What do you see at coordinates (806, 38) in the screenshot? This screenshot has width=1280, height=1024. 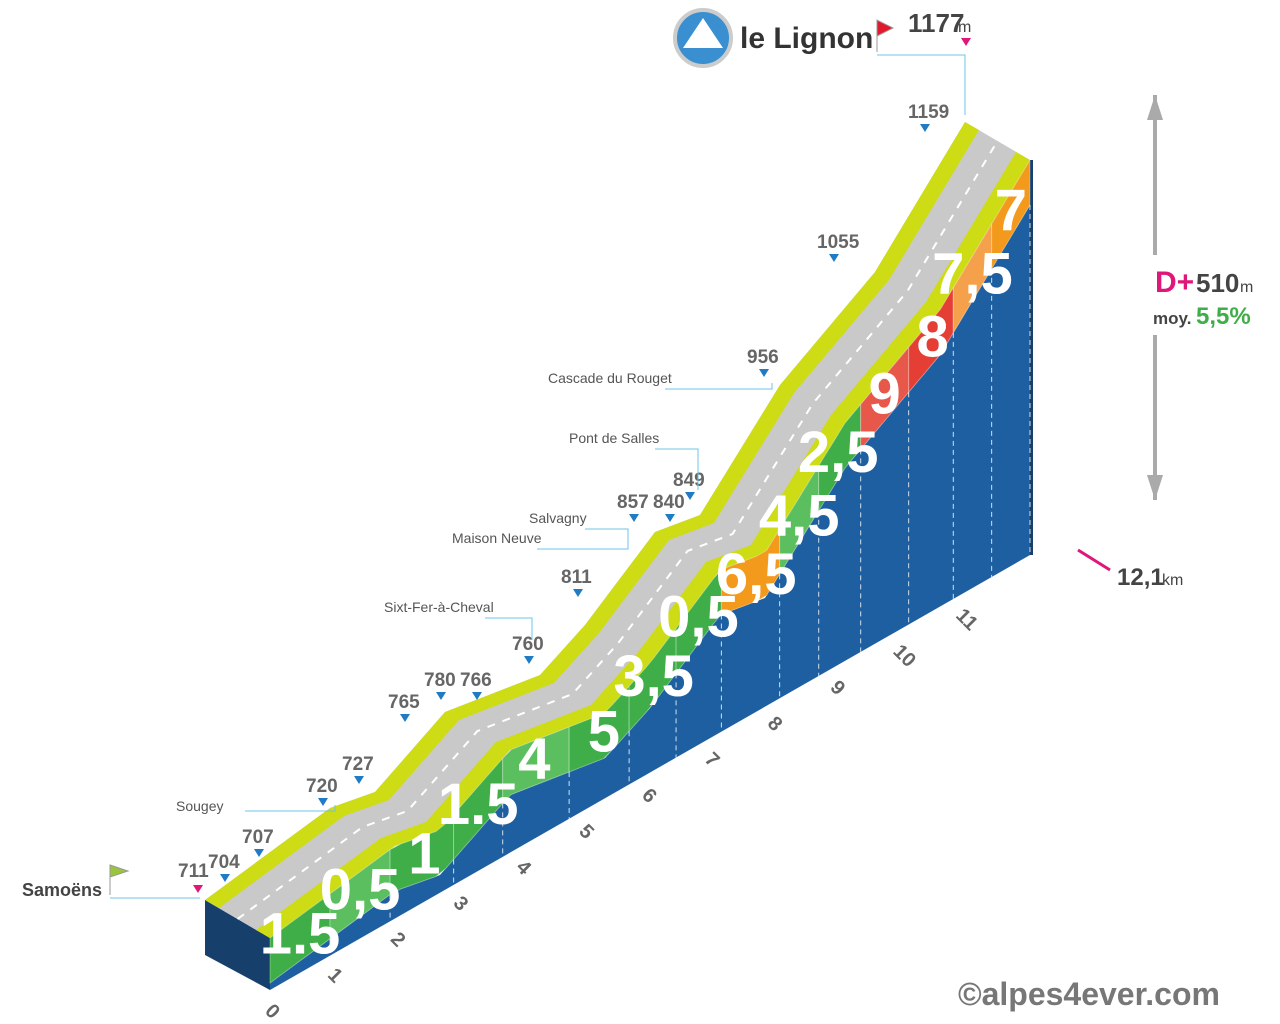 I see `summit-name: le Lignon` at bounding box center [806, 38].